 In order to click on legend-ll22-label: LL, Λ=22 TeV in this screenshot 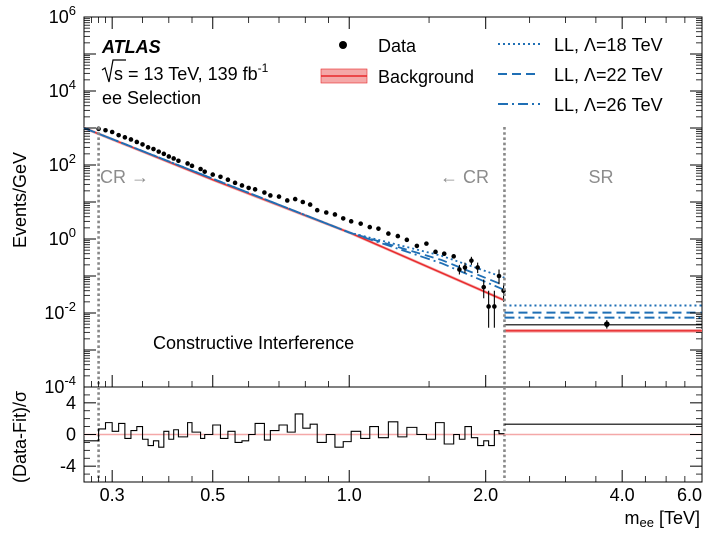, I will do `click(608, 75)`.